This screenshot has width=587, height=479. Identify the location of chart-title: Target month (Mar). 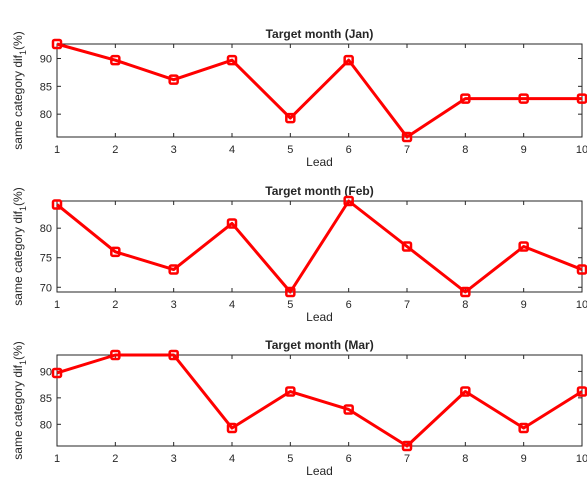
(319, 345).